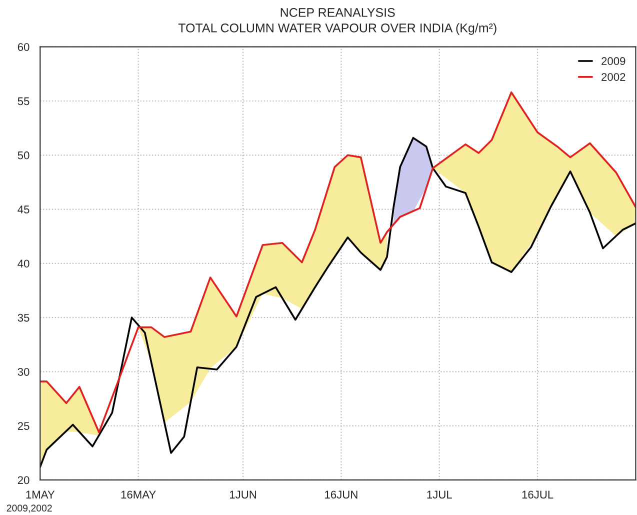 This screenshot has width=637, height=515. Describe the element at coordinates (24, 372) in the screenshot. I see `y-tick-label: 30` at that location.